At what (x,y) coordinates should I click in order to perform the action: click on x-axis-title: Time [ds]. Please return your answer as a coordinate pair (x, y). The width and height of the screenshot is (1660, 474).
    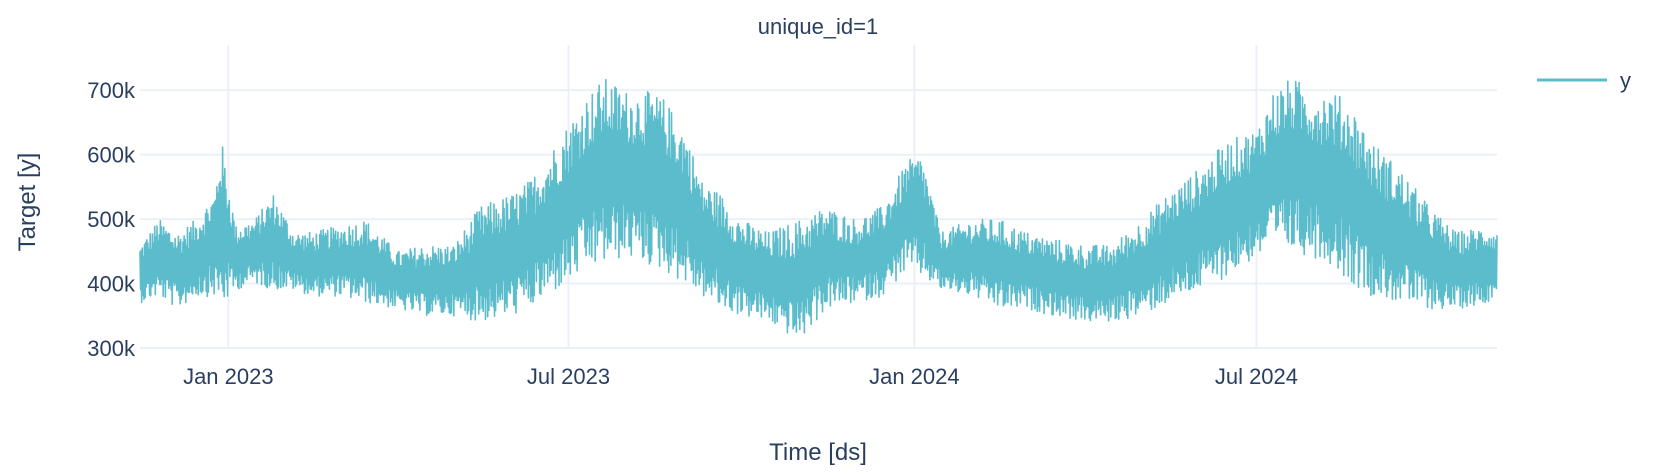
    Looking at the image, I should click on (818, 452).